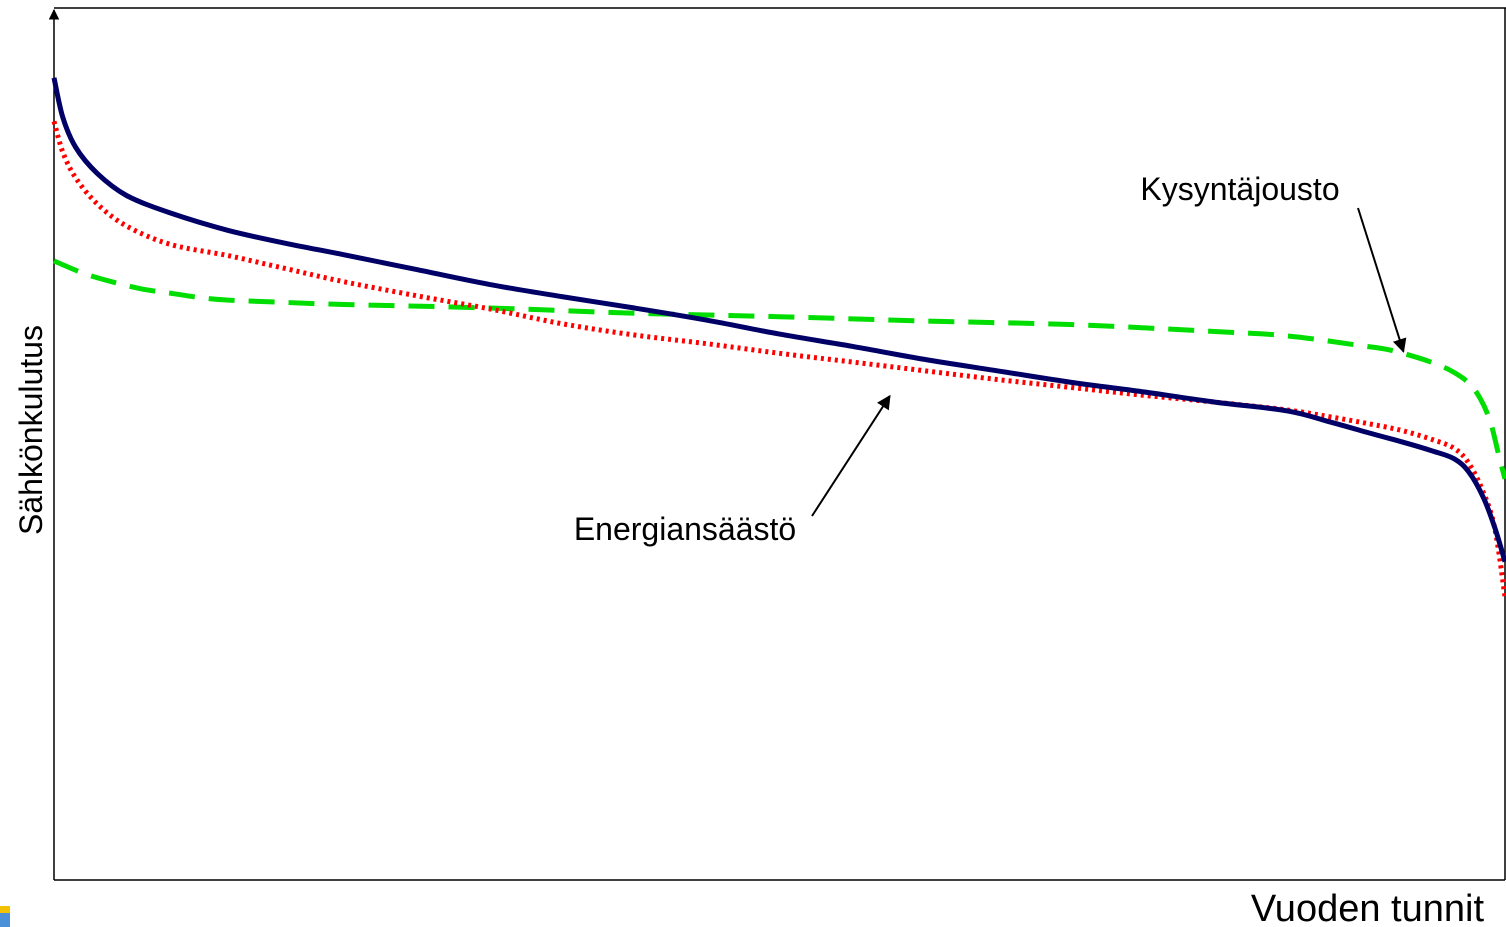 Image resolution: width=1506 pixels, height=927 pixels. What do you see at coordinates (1382, 280) in the screenshot?
I see `annotation-arrow-kysyntajousto` at bounding box center [1382, 280].